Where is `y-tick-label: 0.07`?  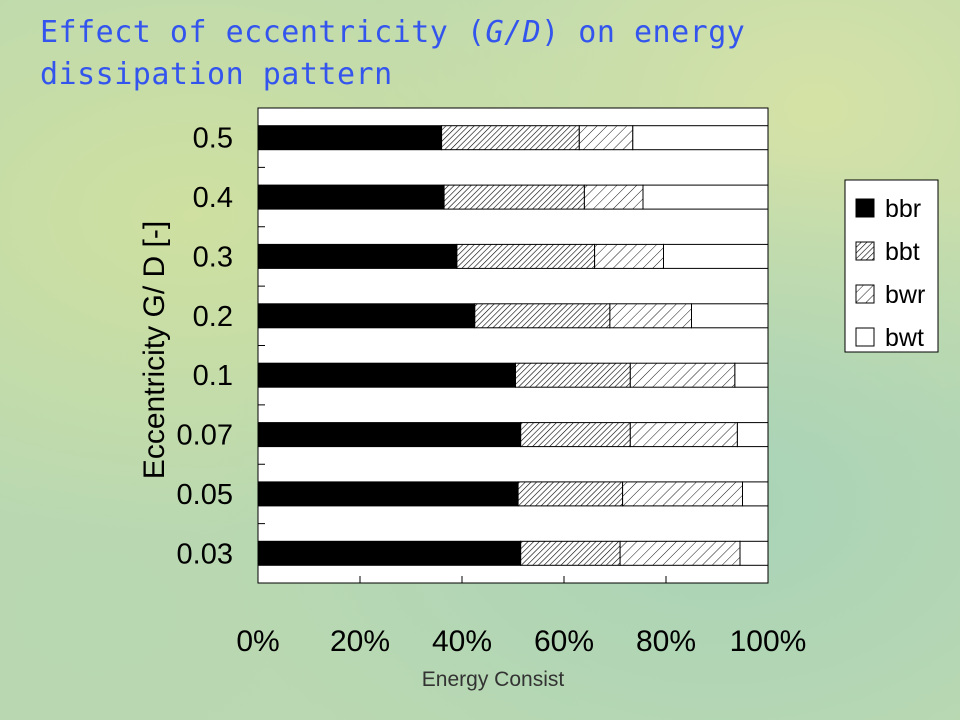
y-tick-label: 0.07 is located at coordinates (205, 436).